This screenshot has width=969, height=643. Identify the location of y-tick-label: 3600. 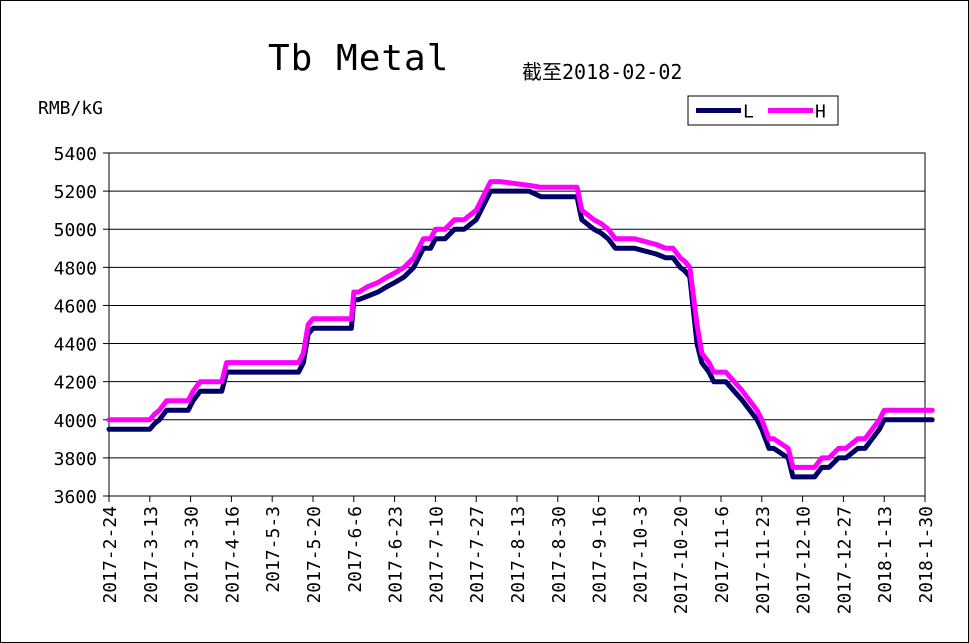
(75, 497).